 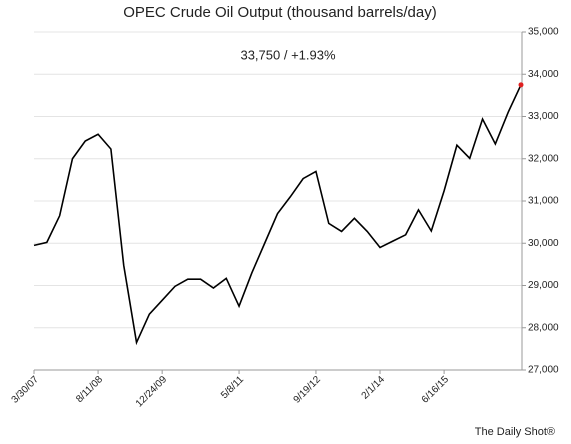 I want to click on y-tick-label: 33,000, so click(x=543, y=116).